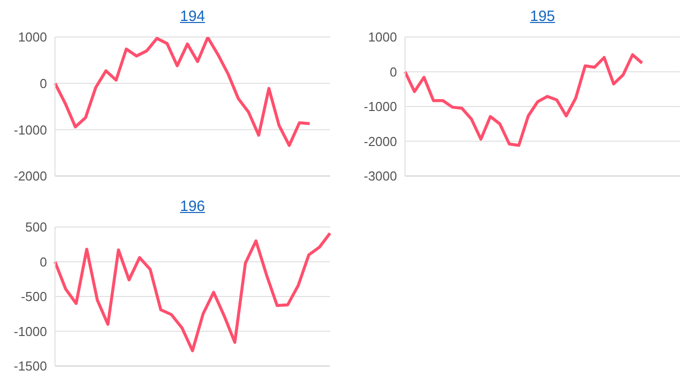 The width and height of the screenshot is (700, 382). What do you see at coordinates (33, 296) in the screenshot?
I see `y-tick-label: -500` at bounding box center [33, 296].